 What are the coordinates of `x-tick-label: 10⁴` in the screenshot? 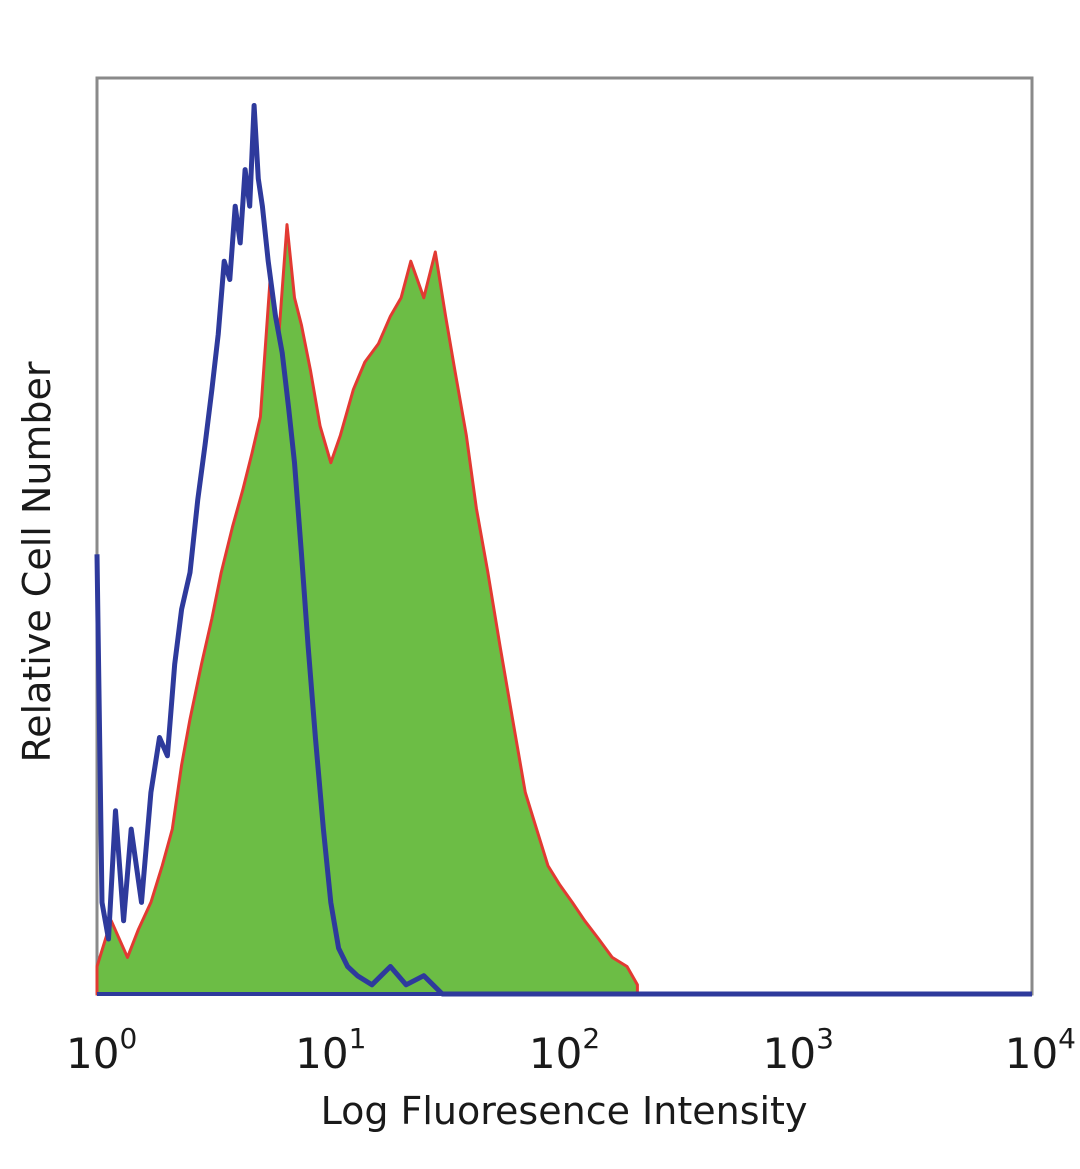 It's located at (1040, 1050).